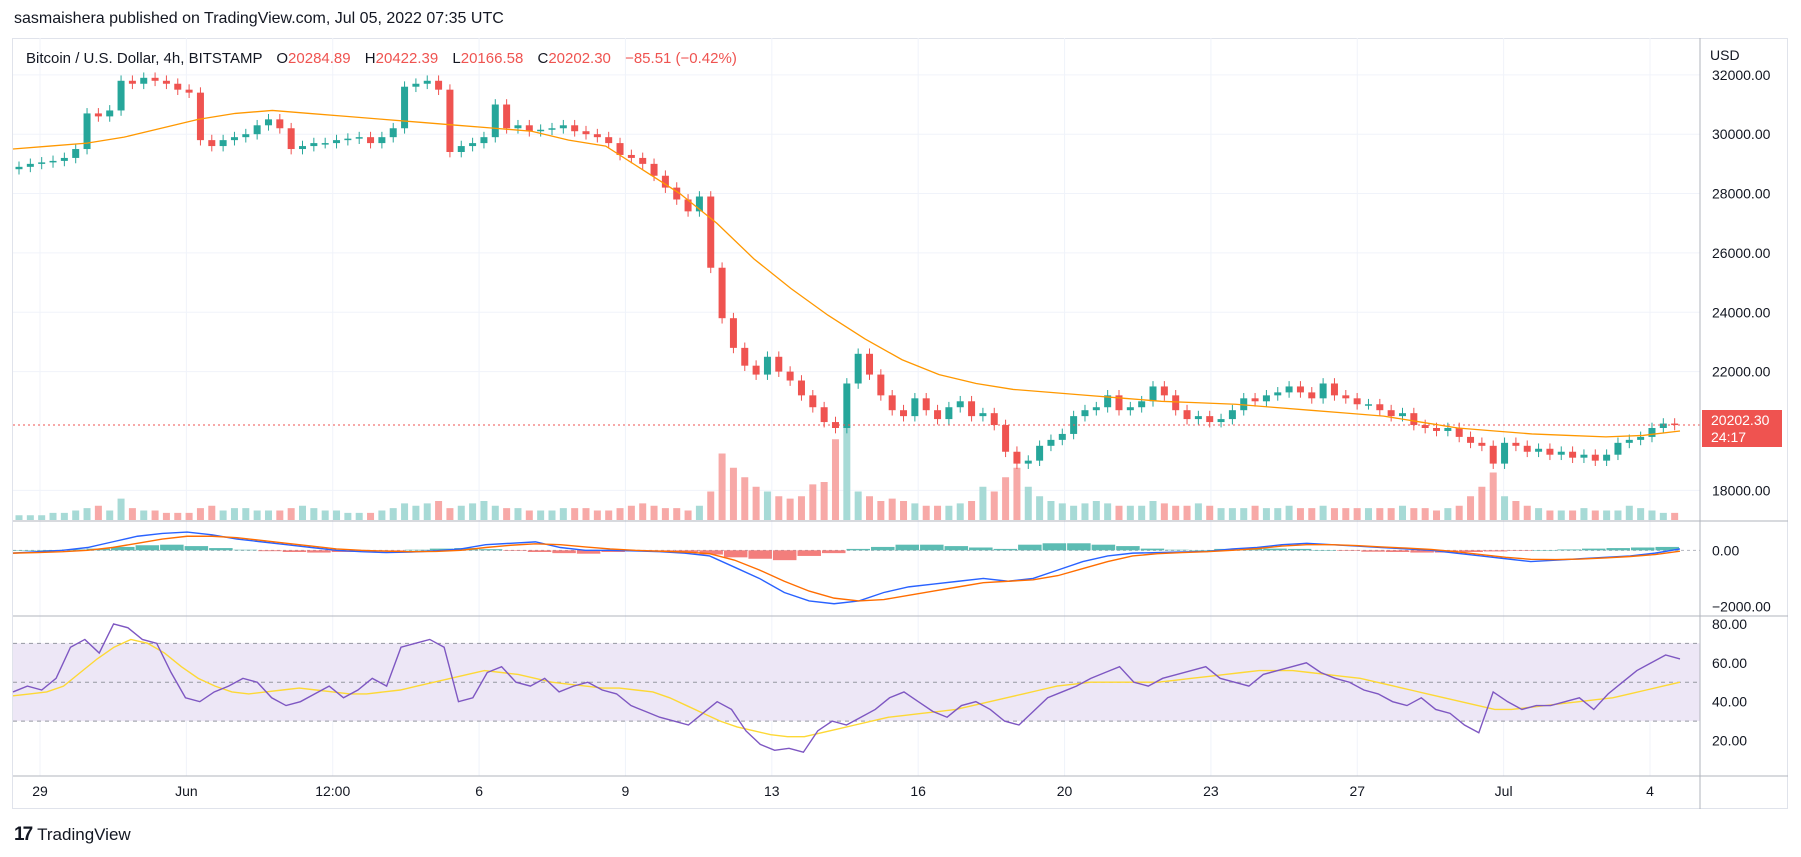  What do you see at coordinates (1741, 607) in the screenshot?
I see `macd-tick-label: −2000.00` at bounding box center [1741, 607].